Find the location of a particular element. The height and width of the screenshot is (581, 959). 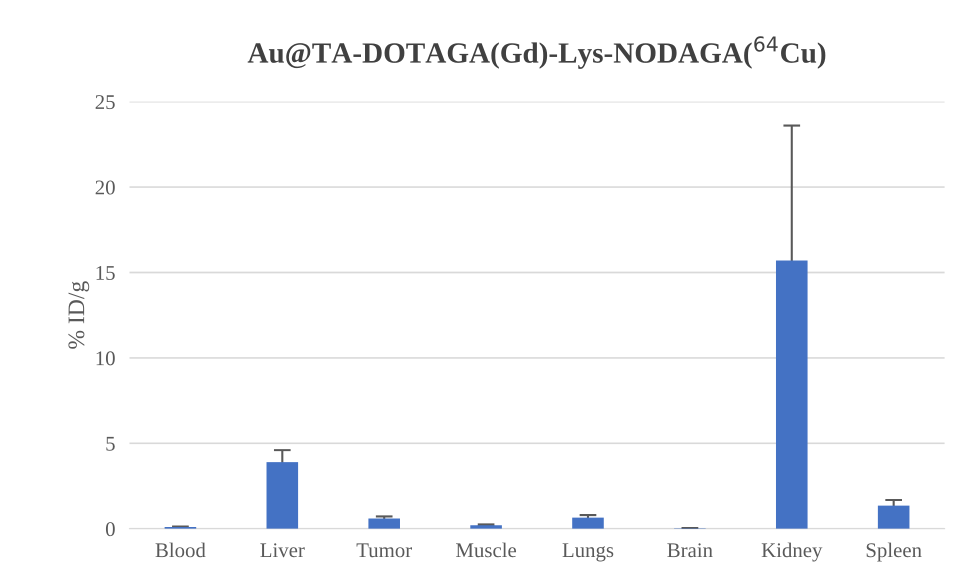

y-tick-label: 15 is located at coordinates (105, 273).